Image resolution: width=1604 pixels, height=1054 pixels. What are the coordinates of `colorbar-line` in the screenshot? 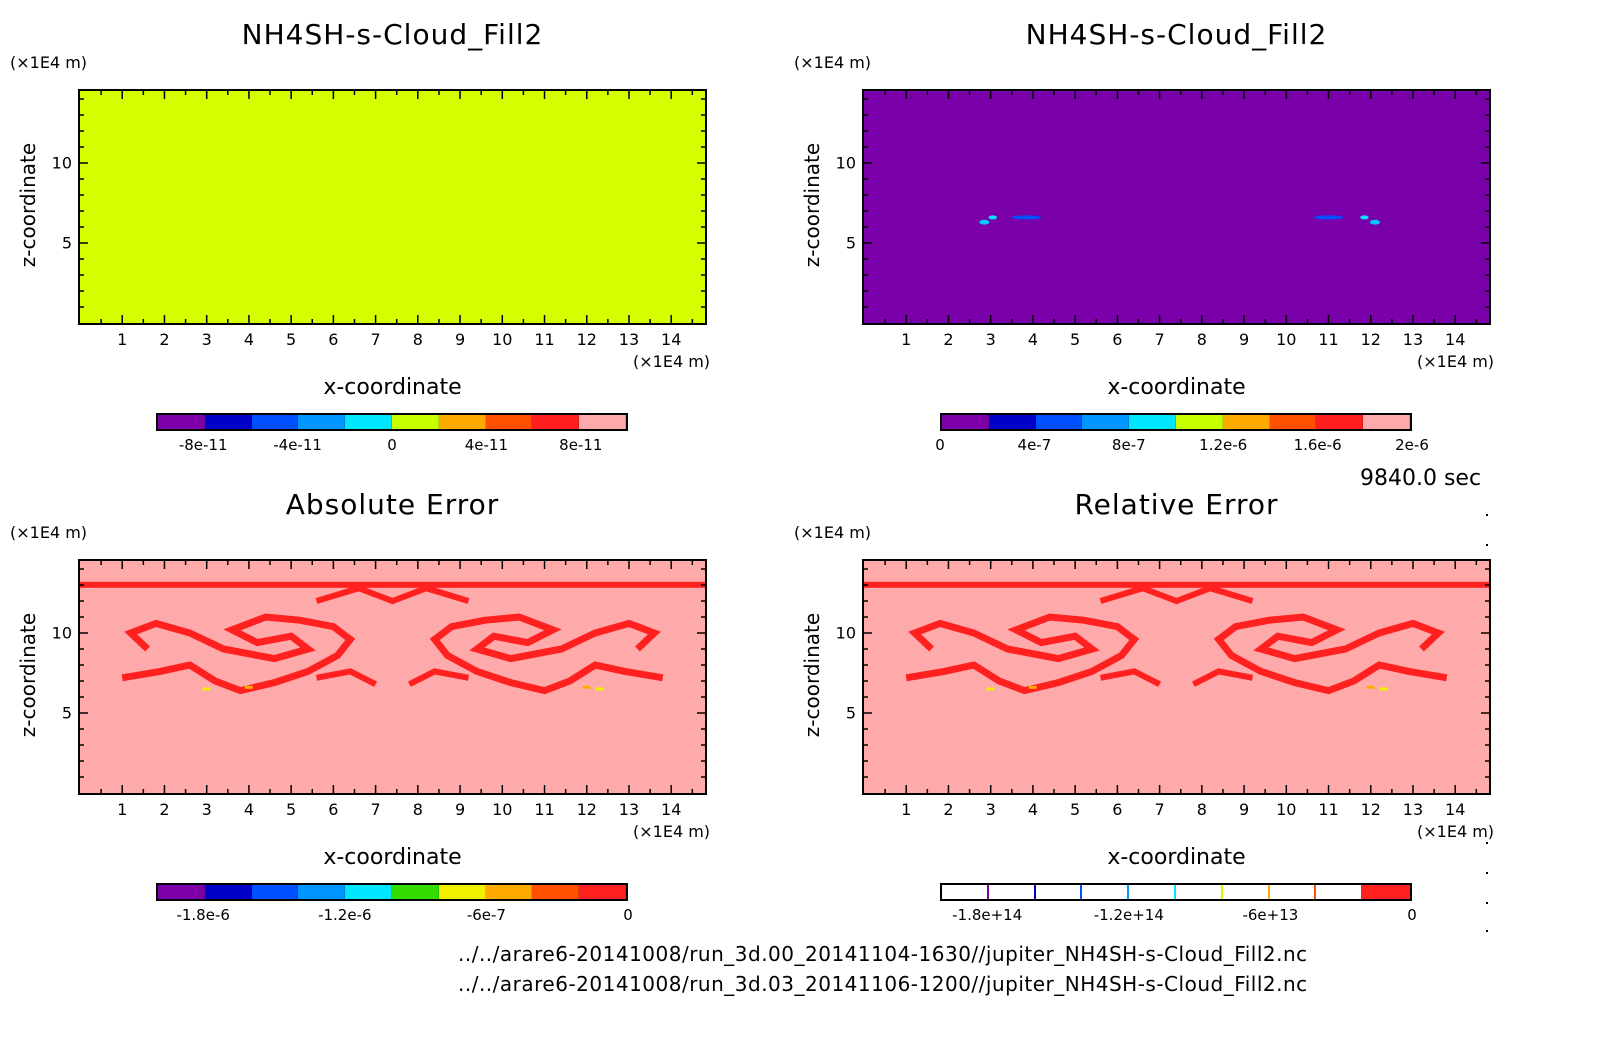 It's located at (1363, 892).